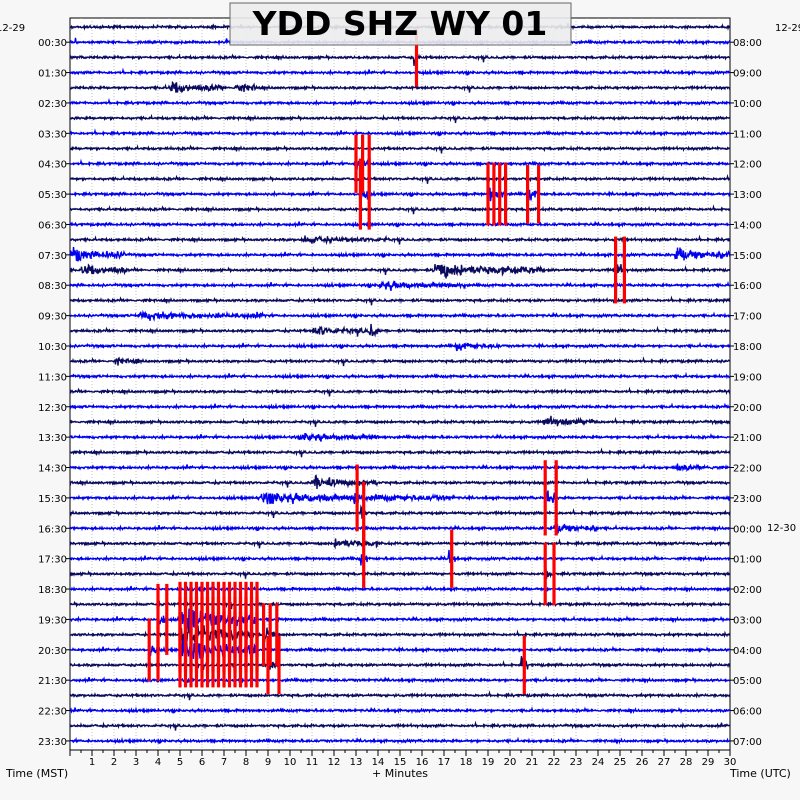  Describe the element at coordinates (52, 195) in the screenshot. I see `left-time-label: 05:30` at that location.